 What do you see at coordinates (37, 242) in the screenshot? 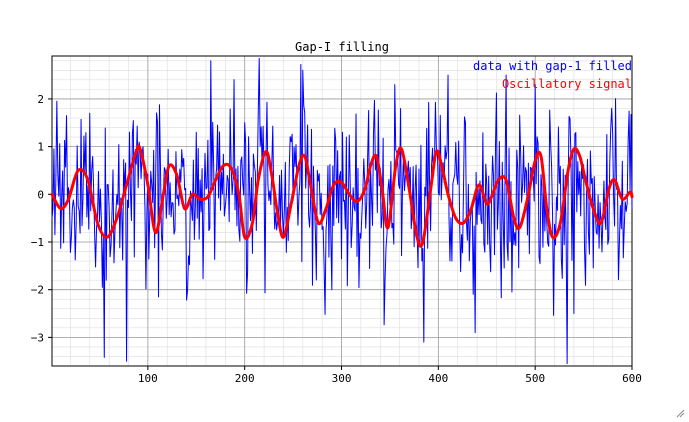
I see `y-tick-label: −1` at bounding box center [37, 242].